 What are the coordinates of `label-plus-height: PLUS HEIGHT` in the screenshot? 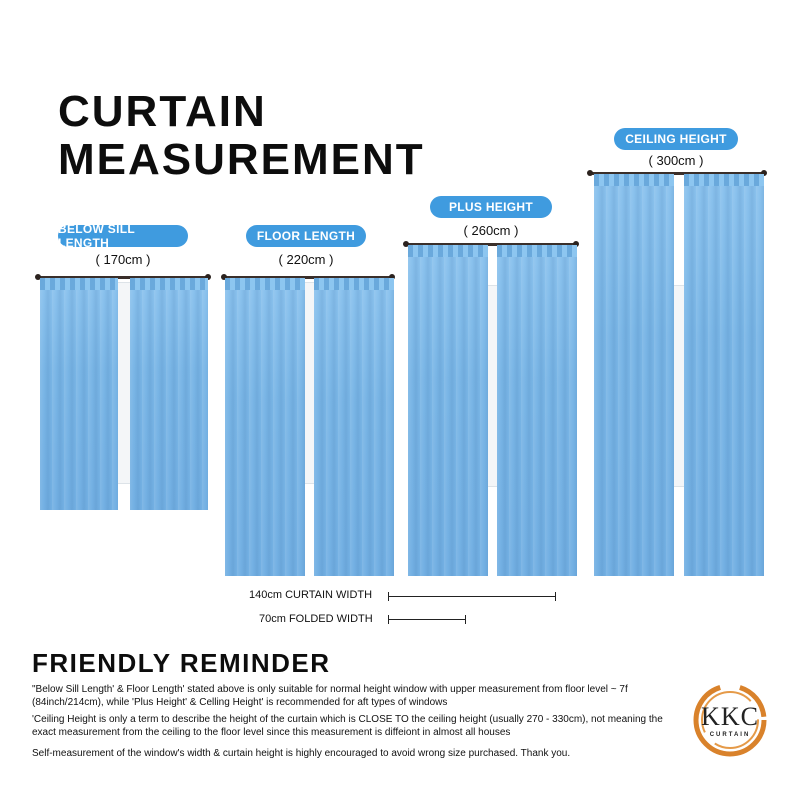 It's located at (491, 207).